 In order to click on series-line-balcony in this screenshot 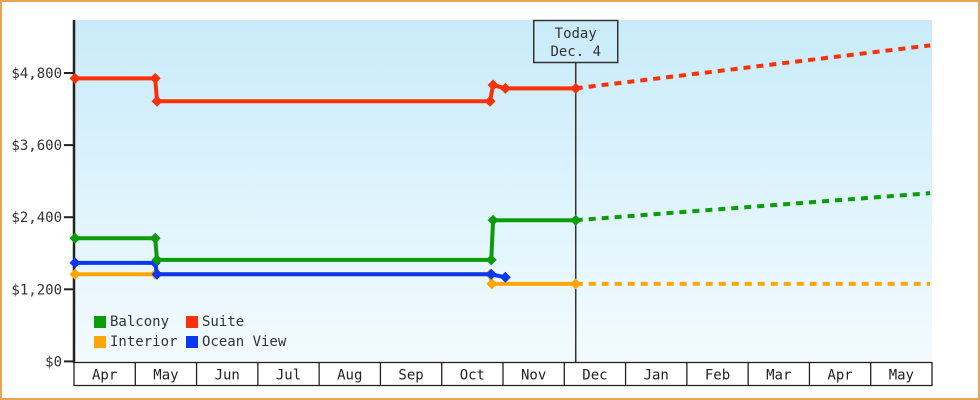, I will do `click(325, 240)`.